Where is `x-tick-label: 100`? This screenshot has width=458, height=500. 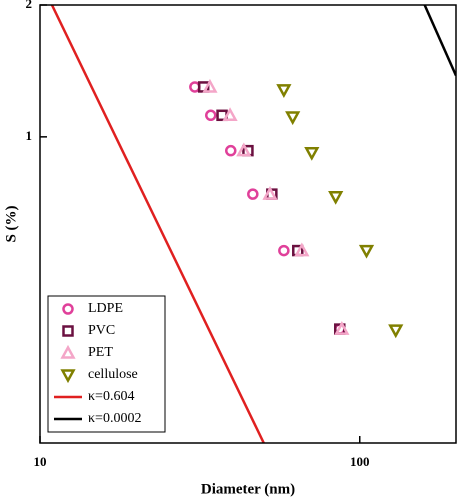
x-tick-label: 100 is located at coordinates (360, 461).